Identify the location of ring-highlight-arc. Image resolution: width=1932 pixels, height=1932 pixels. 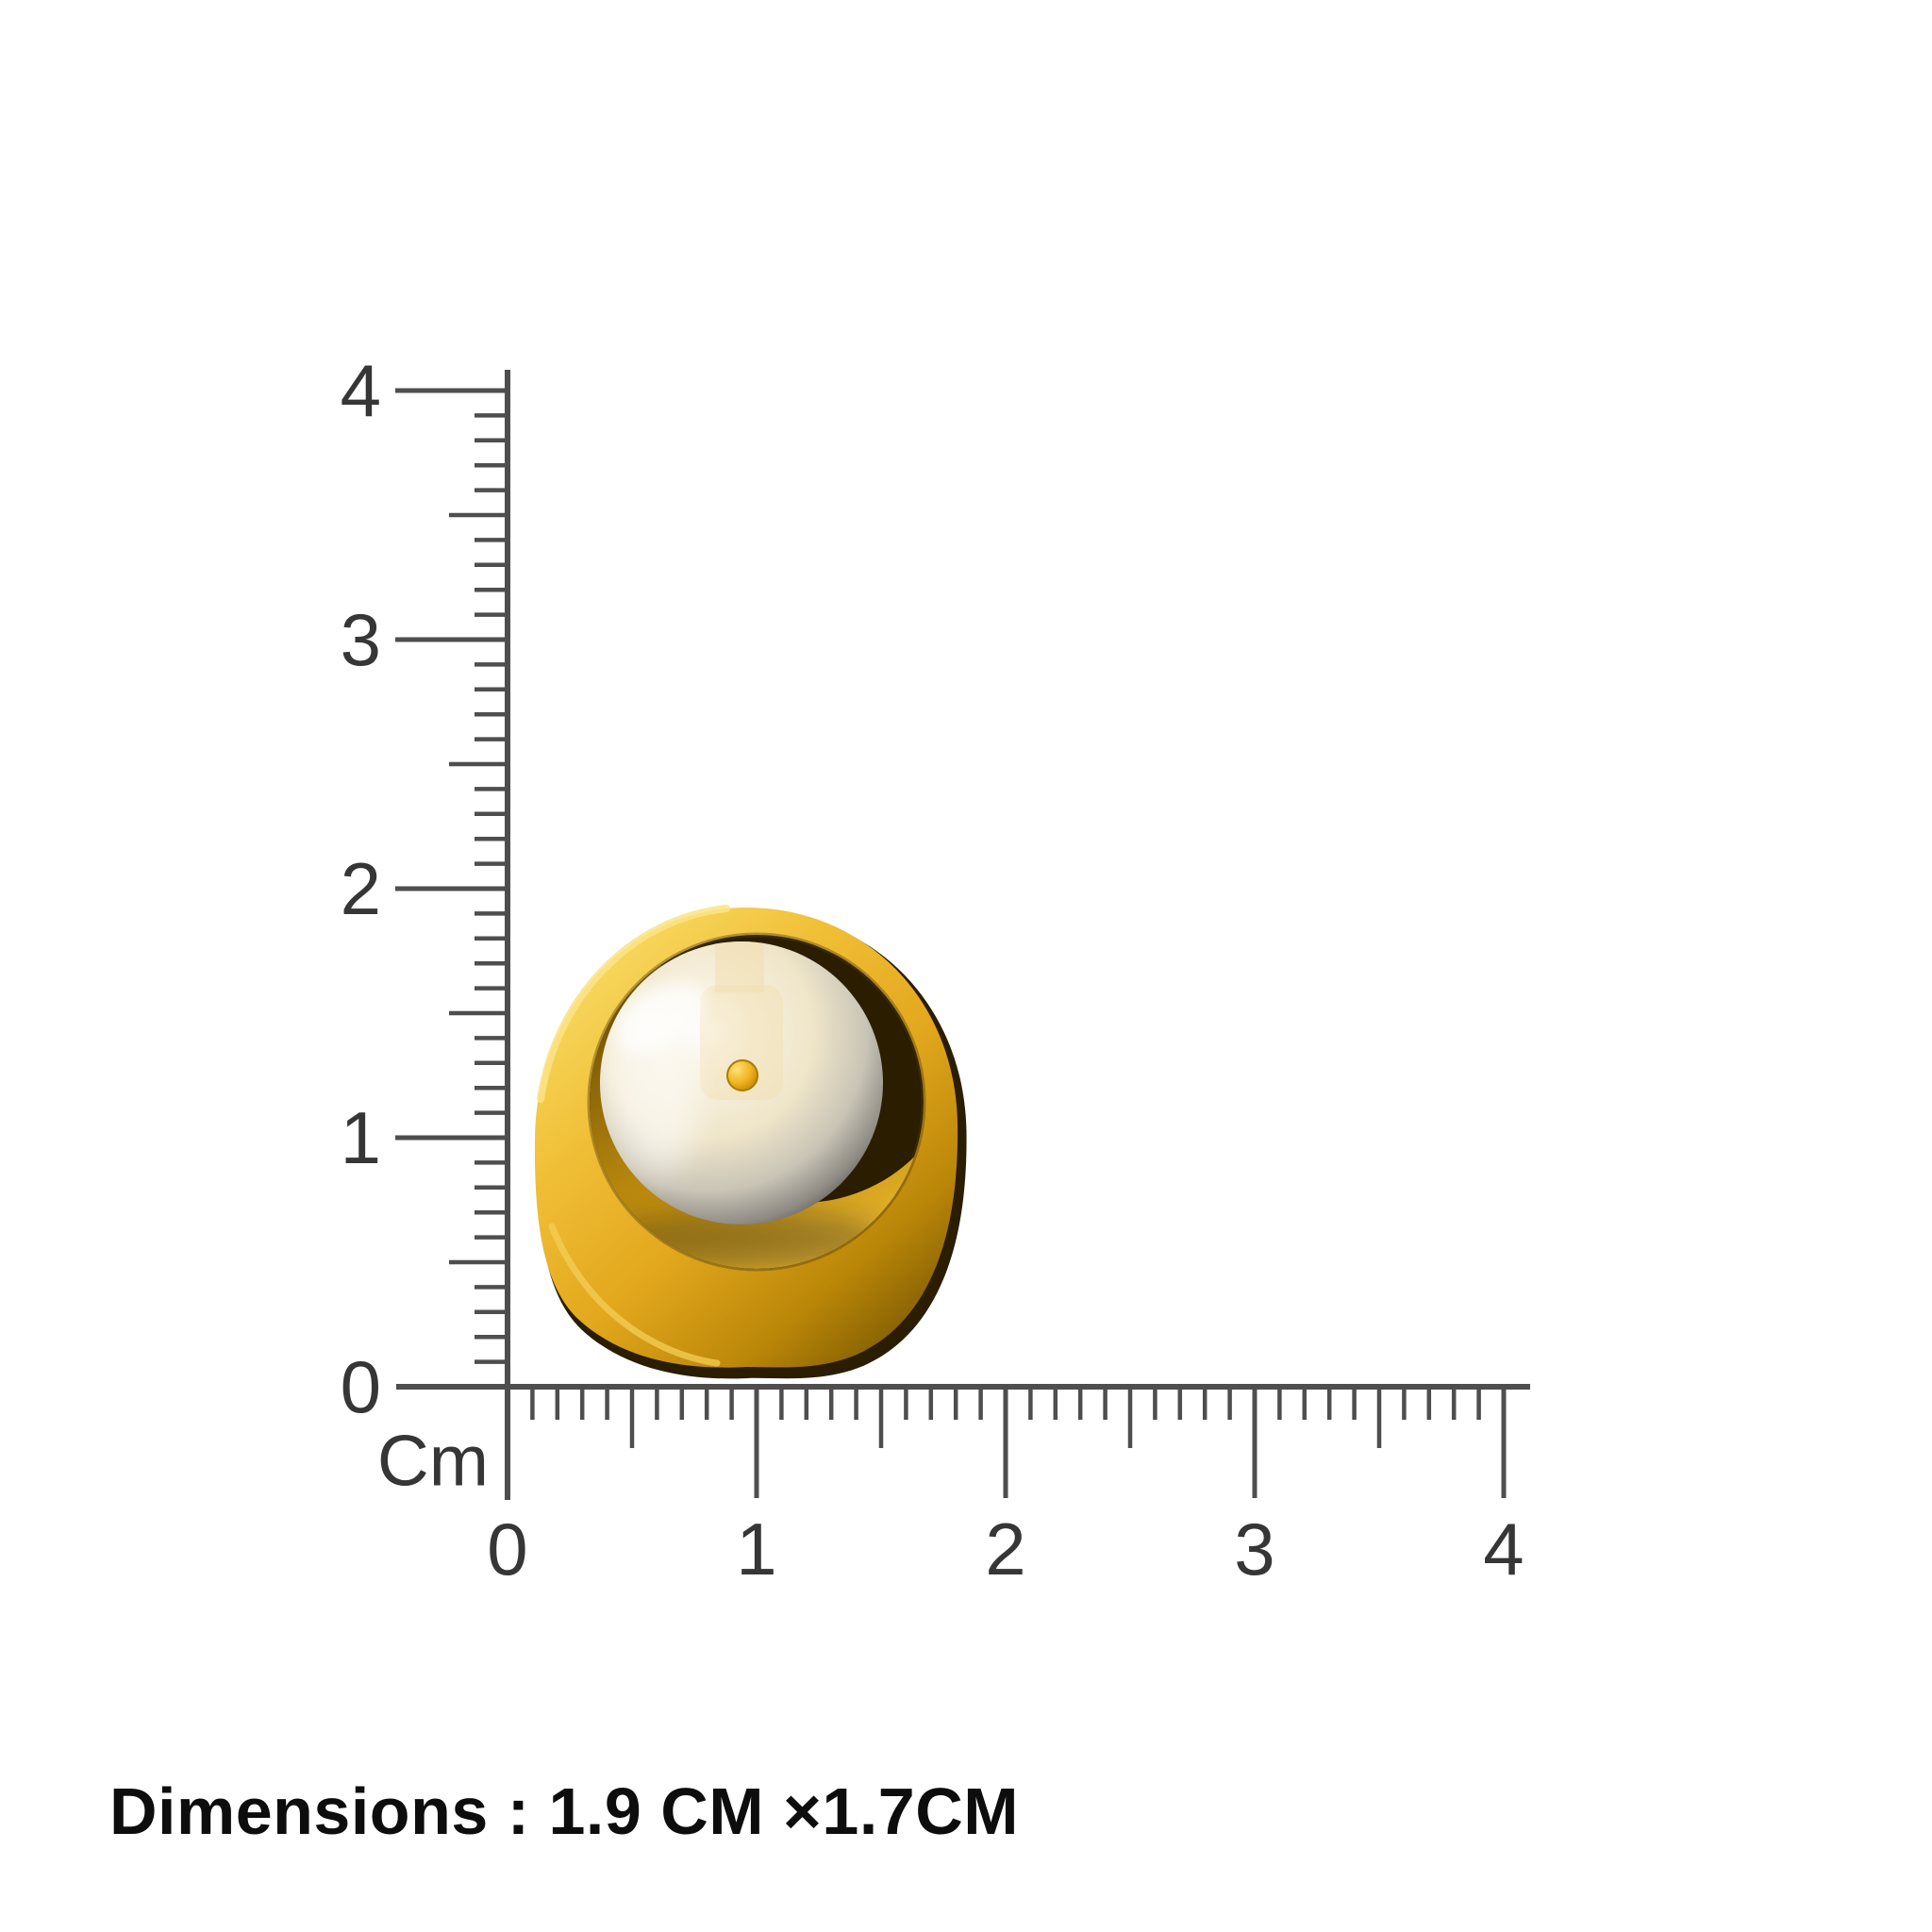
(633, 1004).